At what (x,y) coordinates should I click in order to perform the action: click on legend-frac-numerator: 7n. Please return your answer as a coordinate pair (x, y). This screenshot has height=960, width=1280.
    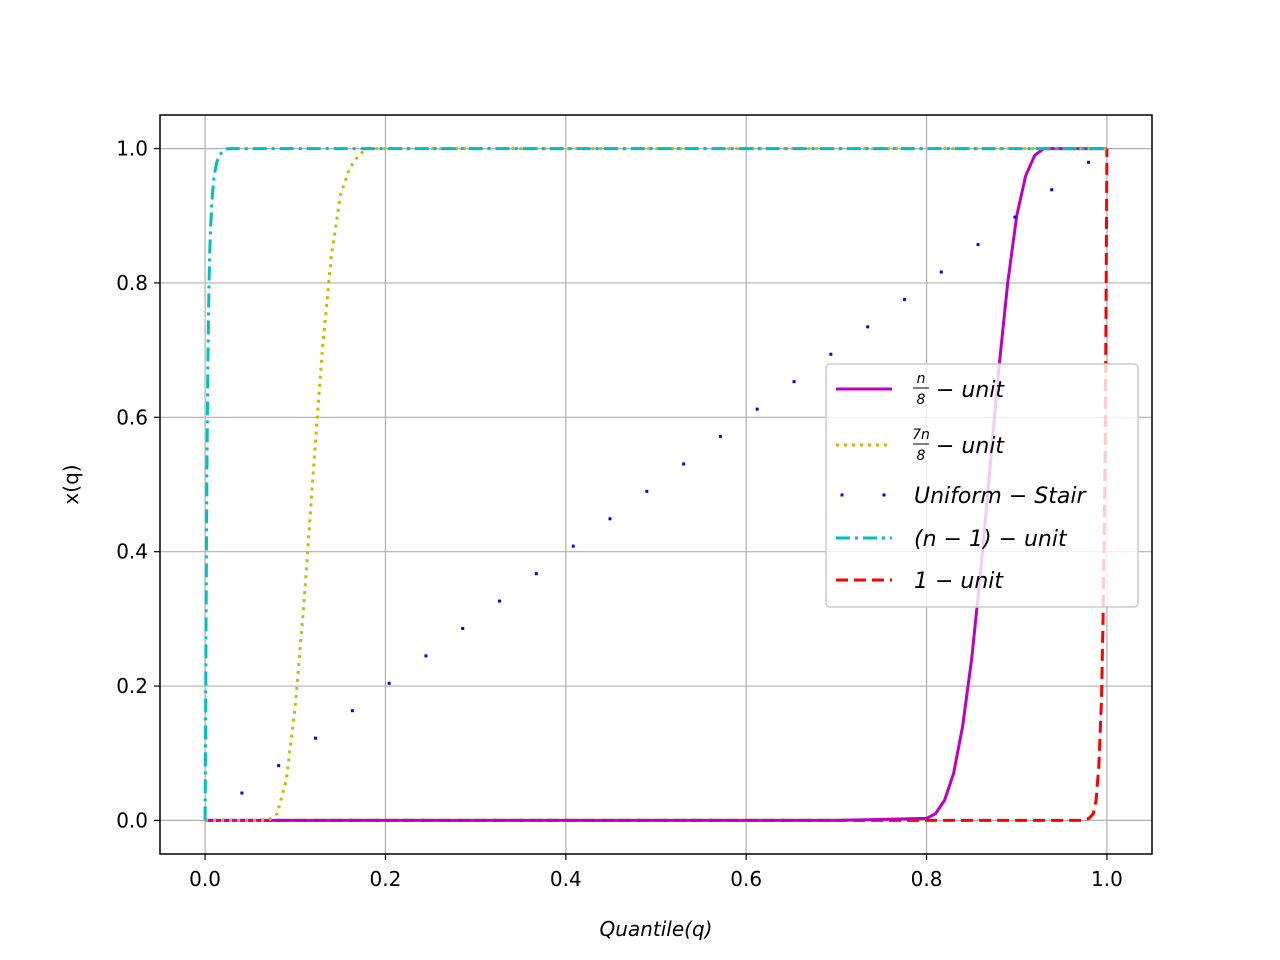
    Looking at the image, I should click on (921, 435).